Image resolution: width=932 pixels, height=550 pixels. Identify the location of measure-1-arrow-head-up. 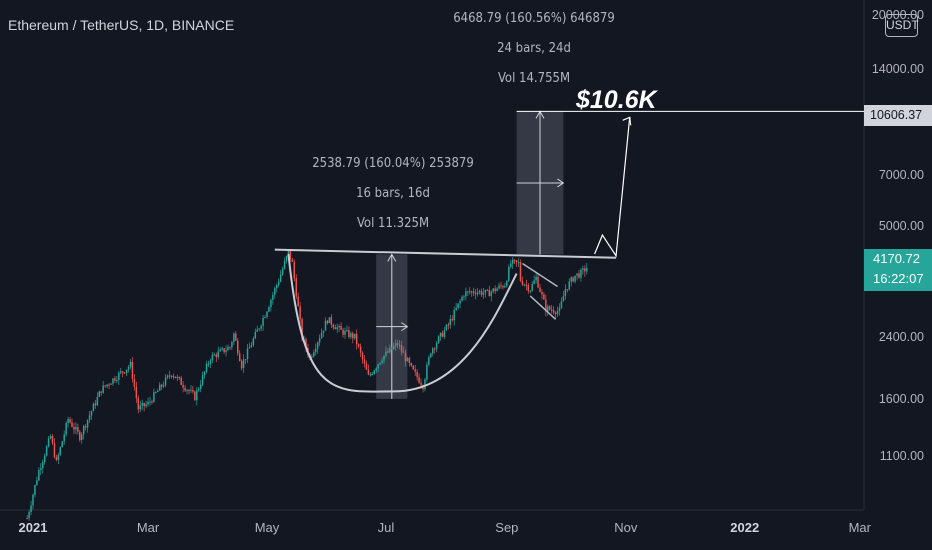
(392, 257).